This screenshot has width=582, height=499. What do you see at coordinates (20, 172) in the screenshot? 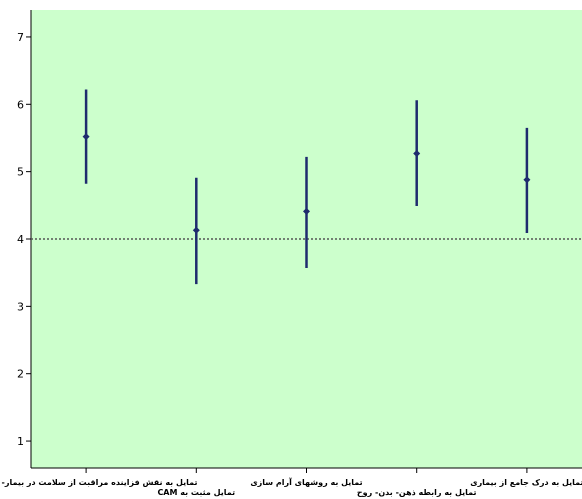
I see `y-tick-label: 5` at bounding box center [20, 172].